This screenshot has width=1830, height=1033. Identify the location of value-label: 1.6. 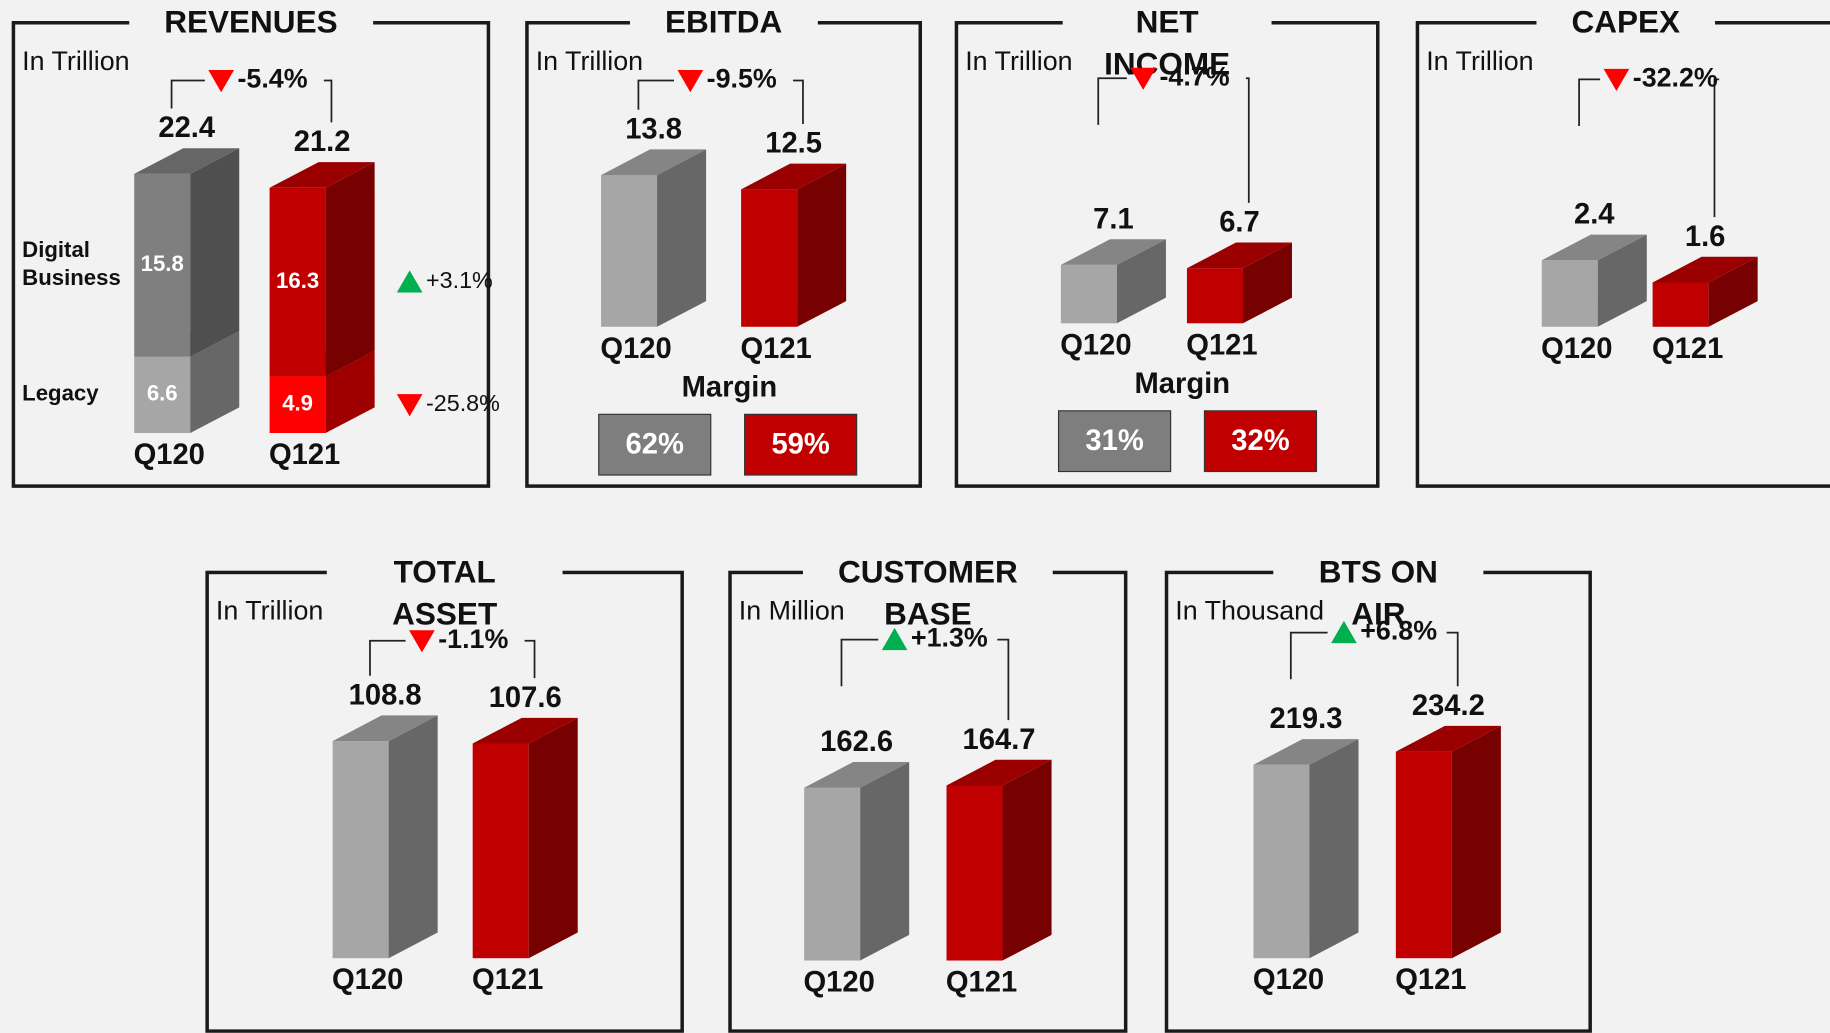
(1705, 237).